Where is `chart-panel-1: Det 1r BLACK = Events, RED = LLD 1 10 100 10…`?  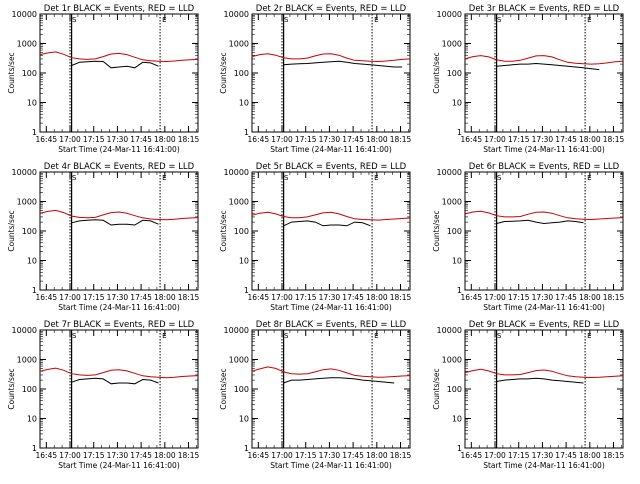
chart-panel-1: Det 1r BLACK = Events, RED = LLD 1 10 100 10… is located at coordinates (103, 79).